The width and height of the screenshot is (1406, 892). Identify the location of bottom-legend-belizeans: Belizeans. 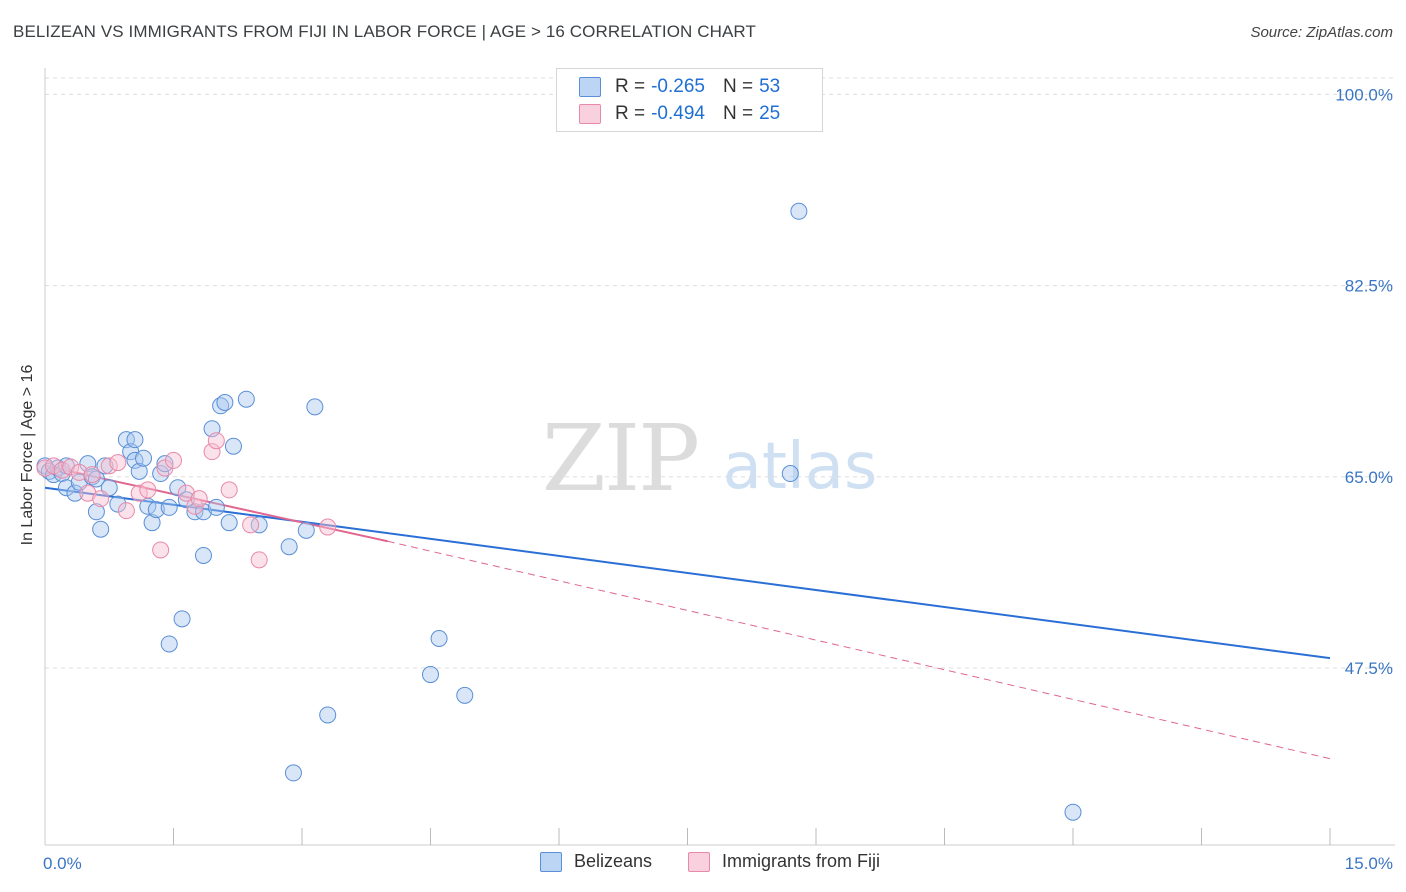
(596, 861).